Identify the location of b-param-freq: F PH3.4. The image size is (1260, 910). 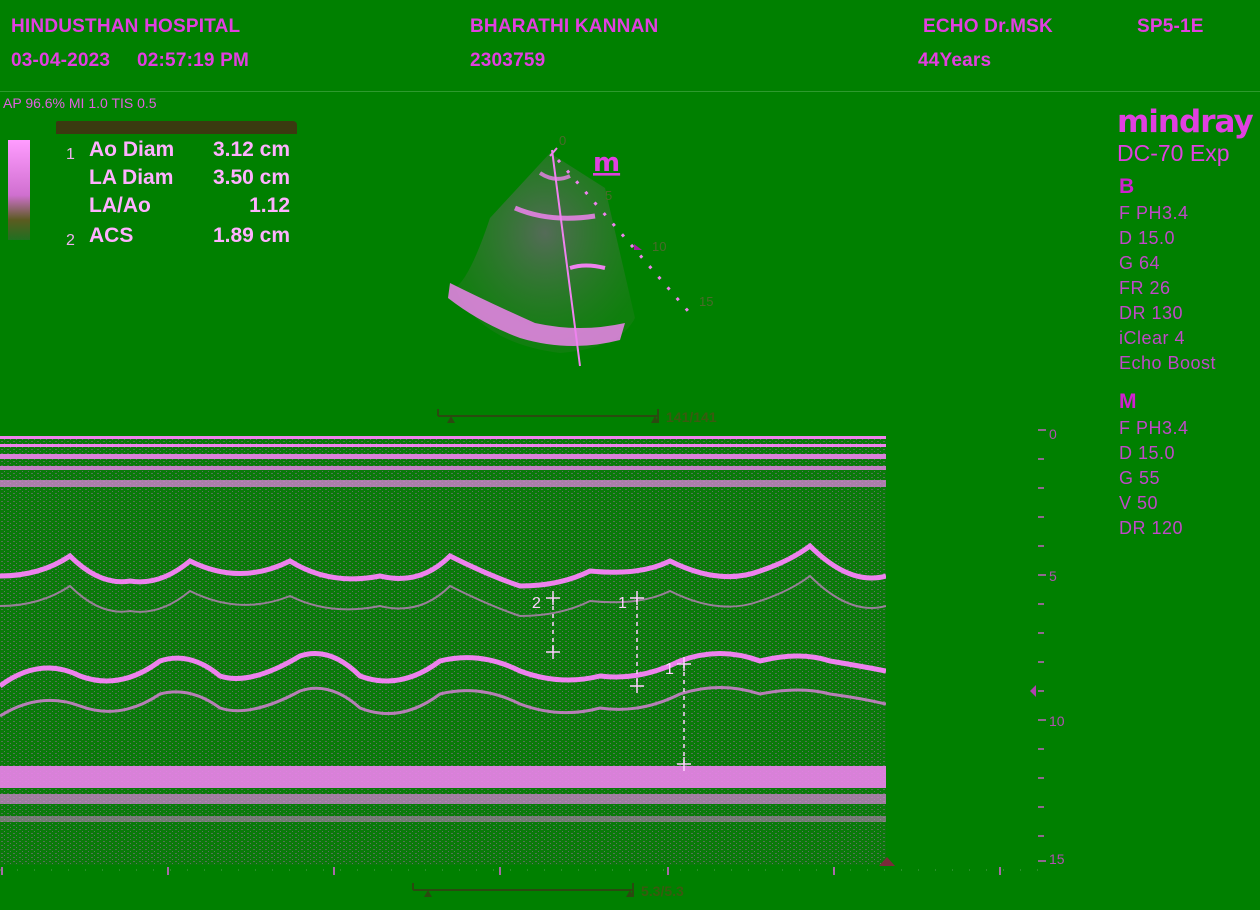
(1154, 213).